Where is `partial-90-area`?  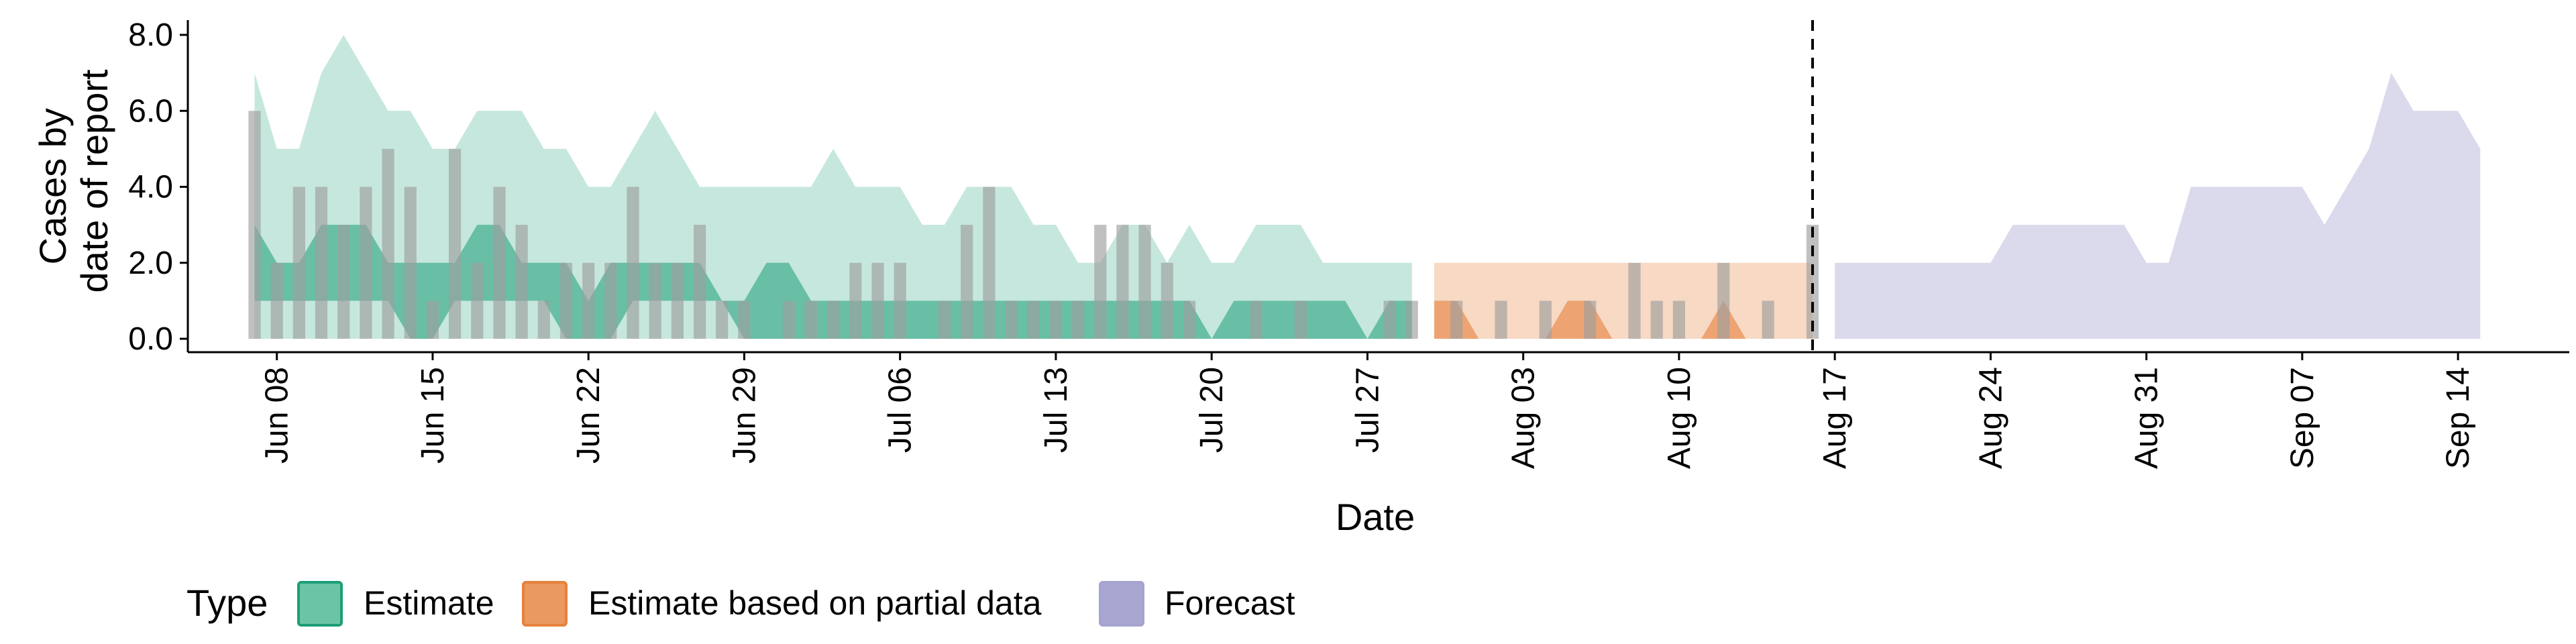
partial-90-area is located at coordinates (1623, 300).